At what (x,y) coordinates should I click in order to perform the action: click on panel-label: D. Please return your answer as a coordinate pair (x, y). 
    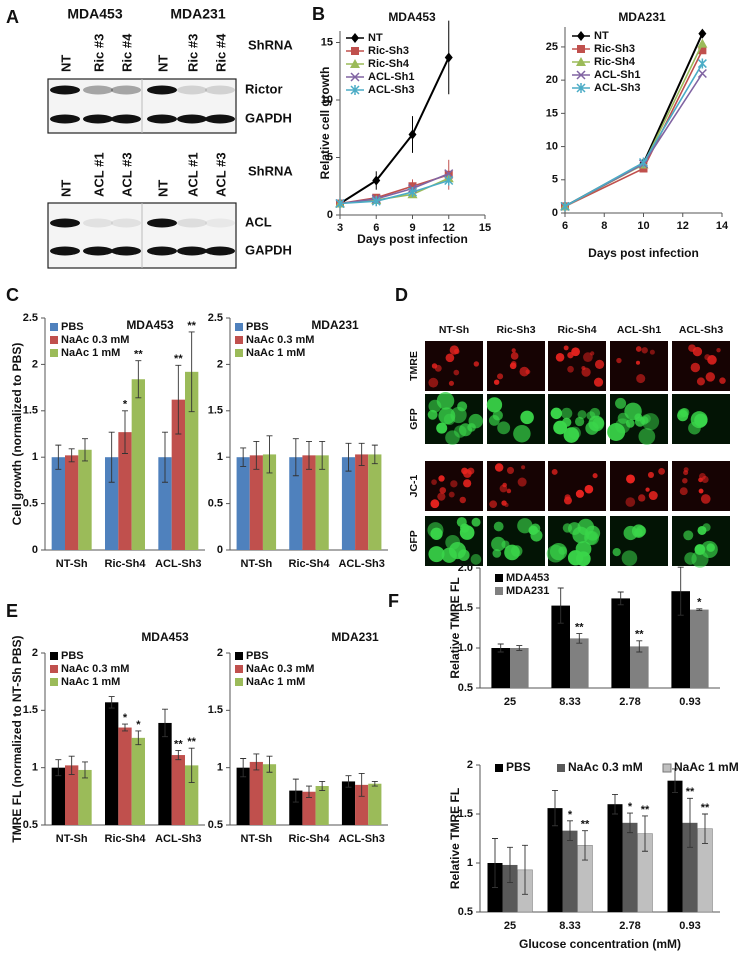
    Looking at the image, I should click on (401, 295).